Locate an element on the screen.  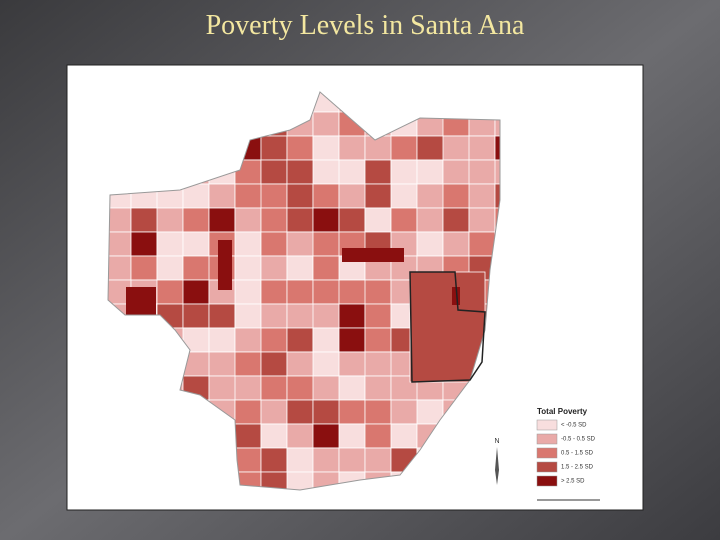
highlight-area is located at coordinates (447, 327).